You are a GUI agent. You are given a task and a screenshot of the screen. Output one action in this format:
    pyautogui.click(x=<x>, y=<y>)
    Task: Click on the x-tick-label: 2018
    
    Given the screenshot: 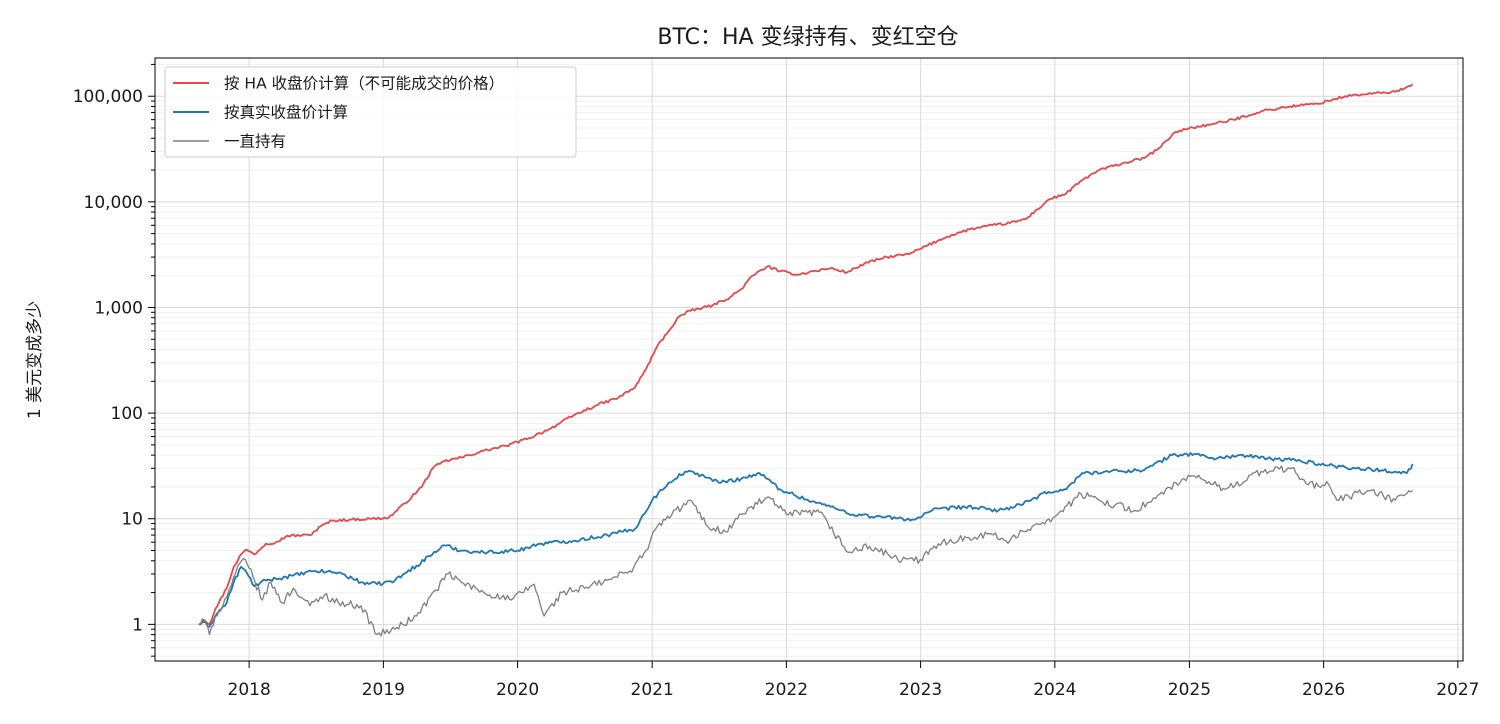 What is the action you would take?
    pyautogui.click(x=249, y=690)
    